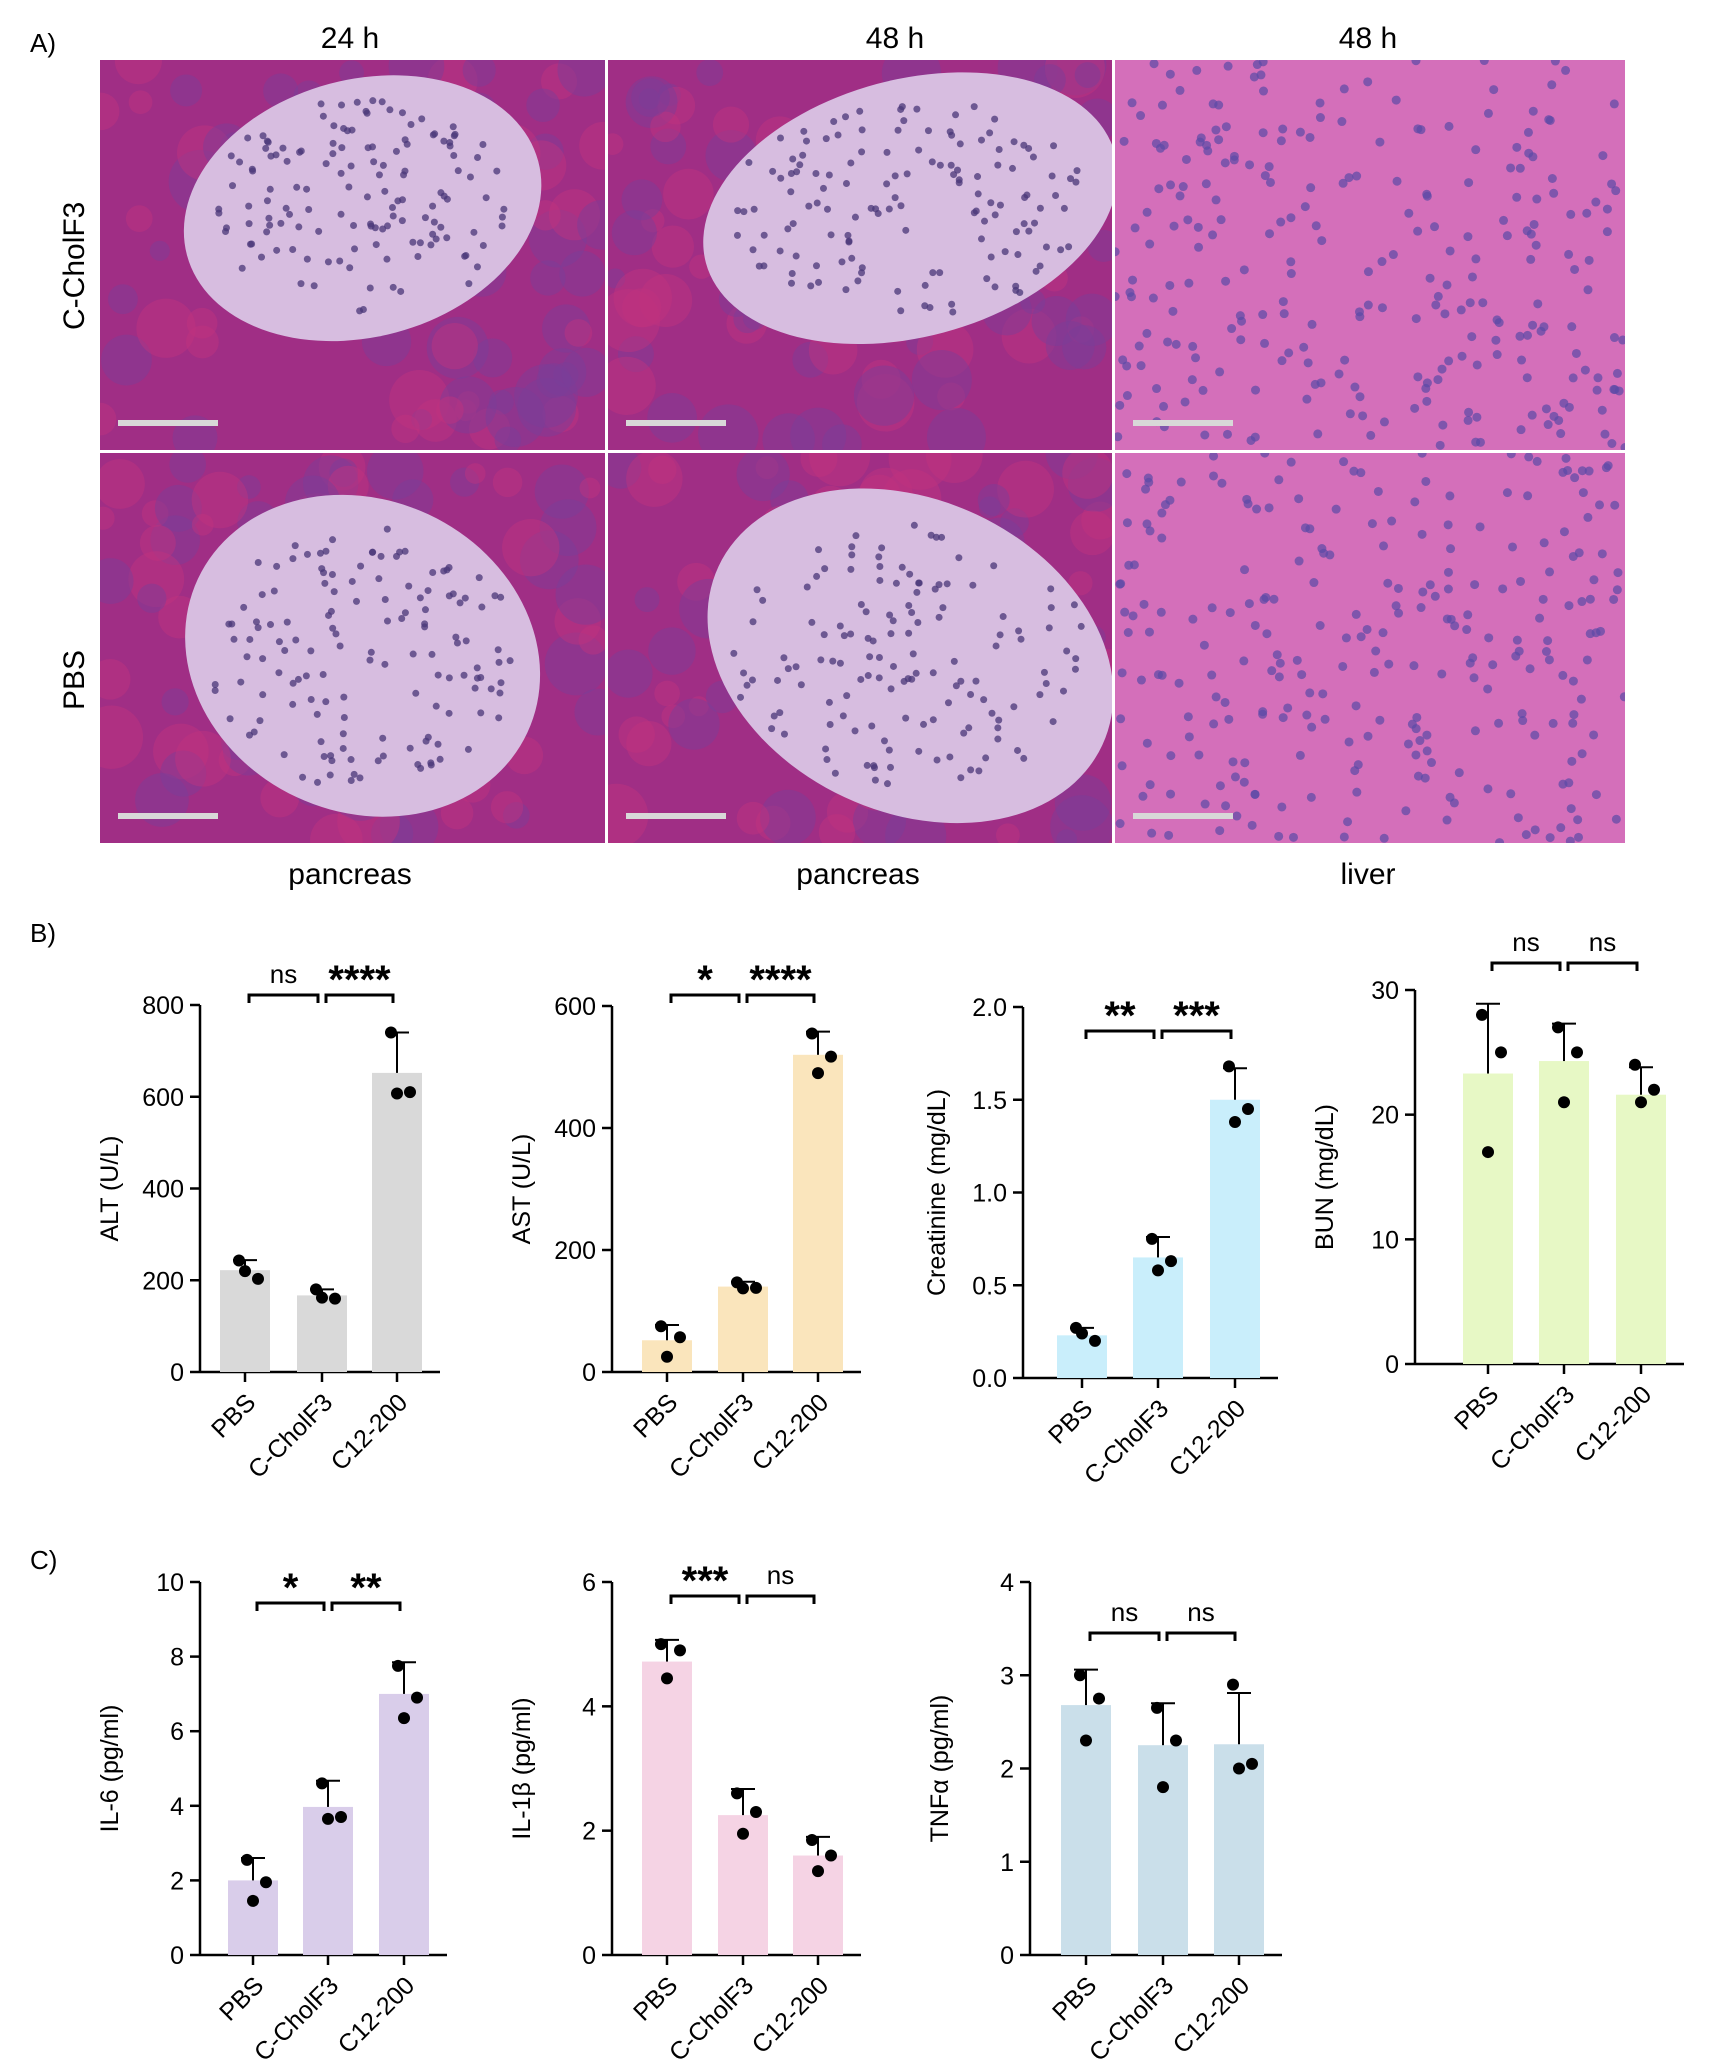 This screenshot has width=1736, height=2070. What do you see at coordinates (283, 998) in the screenshot?
I see `significance-bracket` at bounding box center [283, 998].